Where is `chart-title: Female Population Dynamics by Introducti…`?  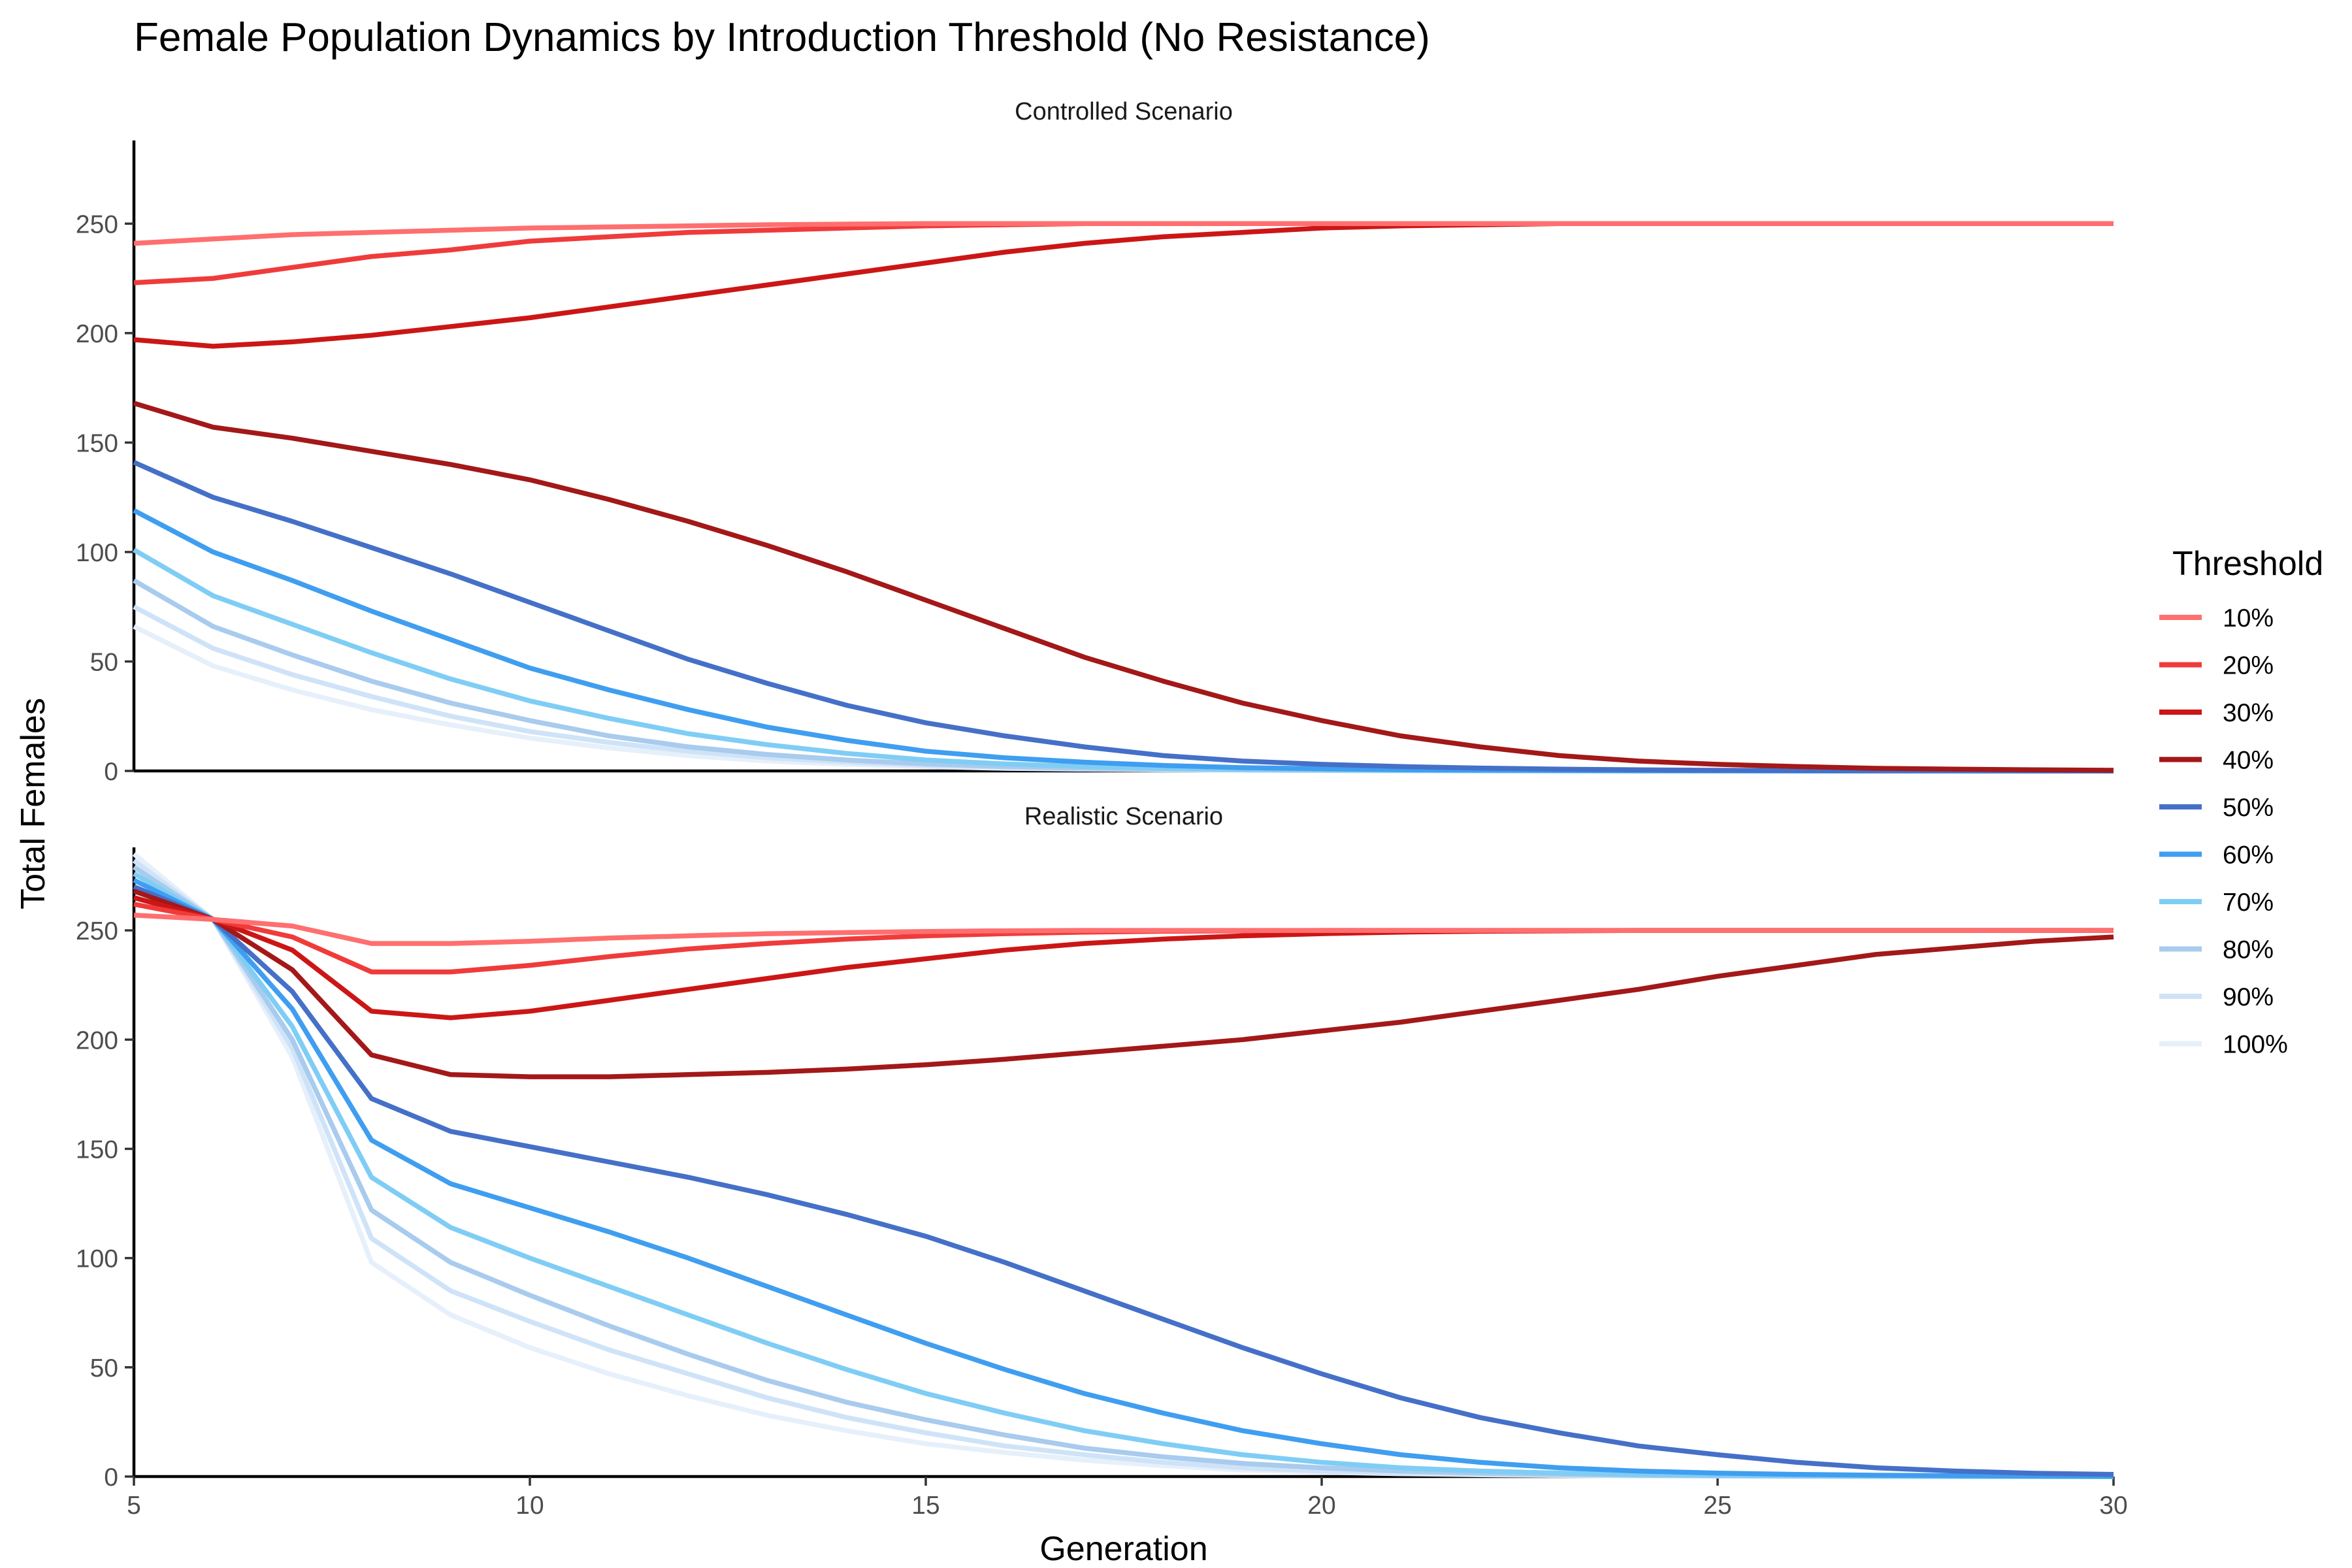 chart-title: Female Population Dynamics by Introducti… is located at coordinates (782, 37).